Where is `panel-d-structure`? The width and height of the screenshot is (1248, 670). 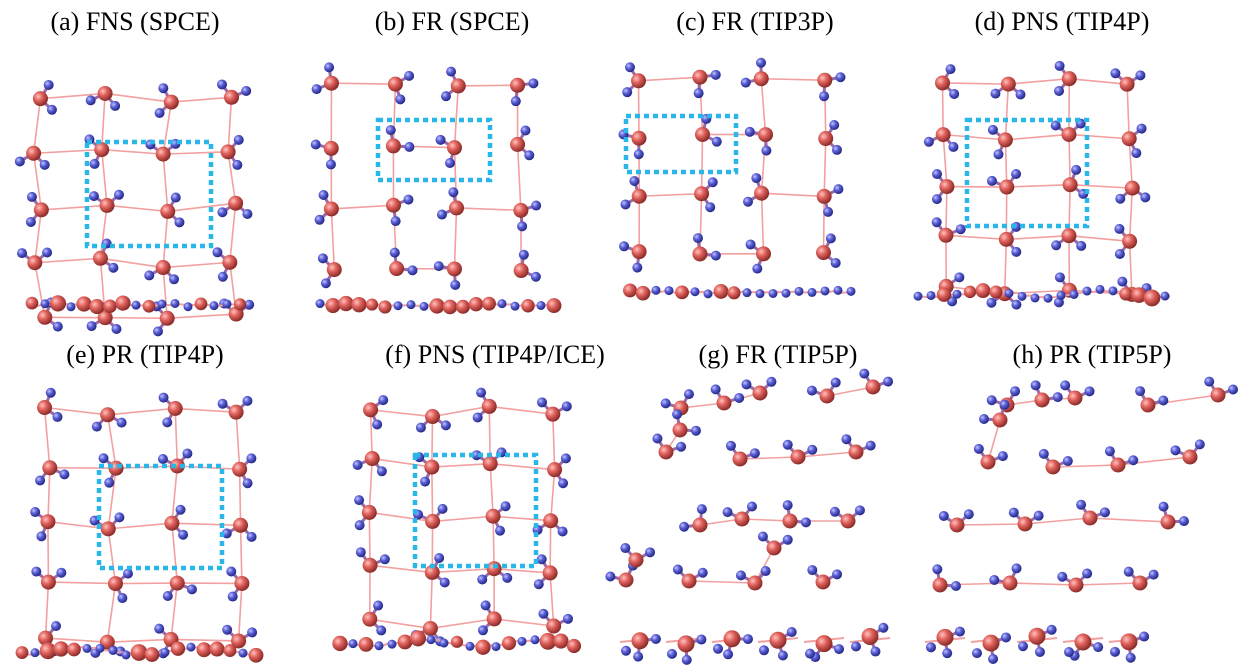
panel-d-structure is located at coordinates (1042, 185).